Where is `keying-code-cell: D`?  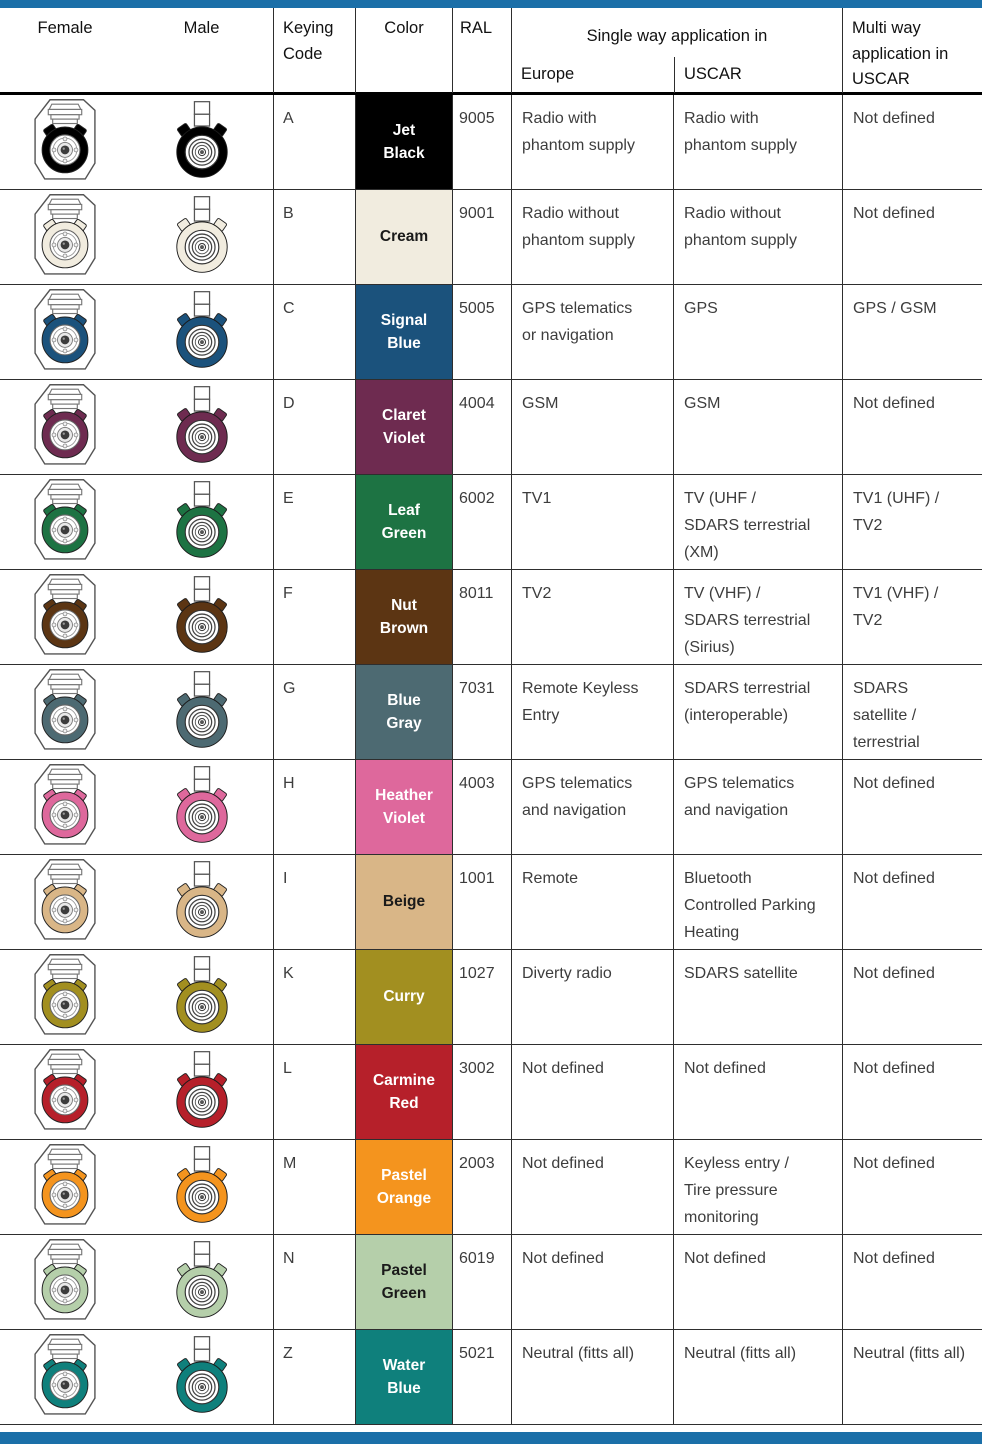
keying-code-cell: D is located at coordinates (314, 427).